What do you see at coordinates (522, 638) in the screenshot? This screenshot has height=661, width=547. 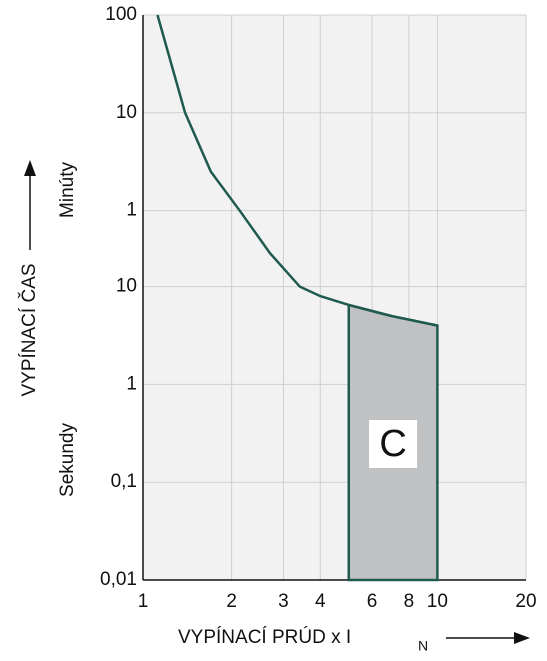 I see `x-arrow-head` at bounding box center [522, 638].